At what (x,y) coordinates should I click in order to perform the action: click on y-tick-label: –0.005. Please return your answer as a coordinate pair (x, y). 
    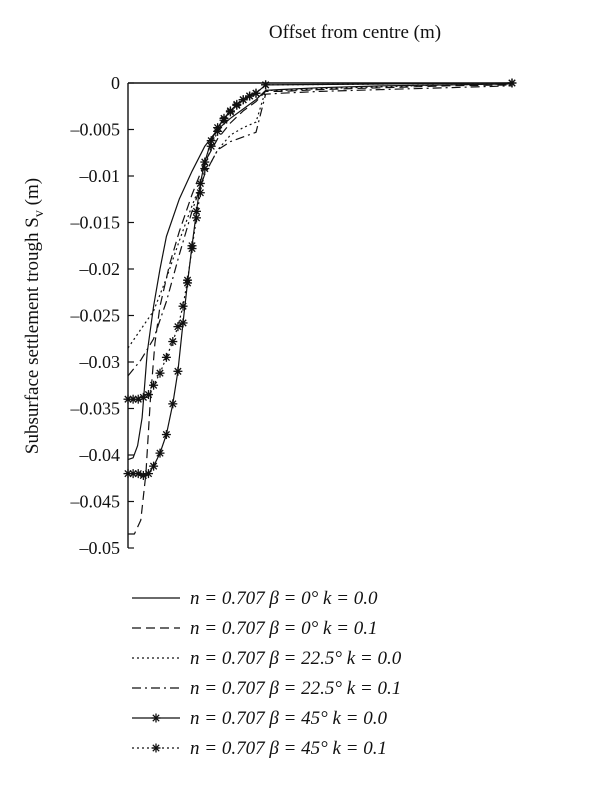
    Looking at the image, I should click on (95, 130).